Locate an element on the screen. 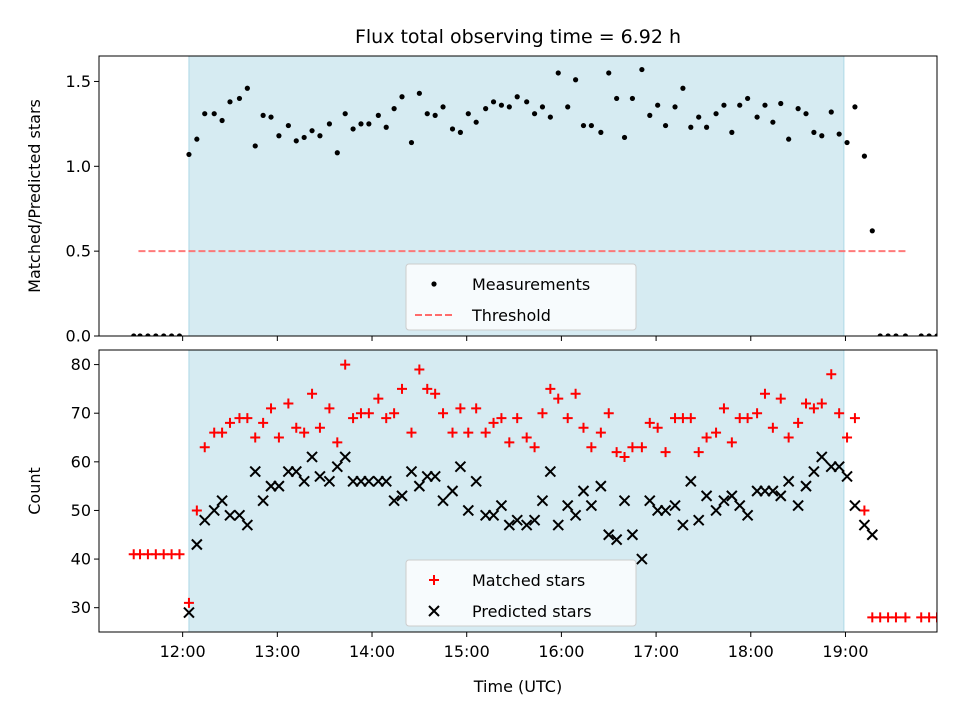  y-axis-label: Count is located at coordinates (34, 491).